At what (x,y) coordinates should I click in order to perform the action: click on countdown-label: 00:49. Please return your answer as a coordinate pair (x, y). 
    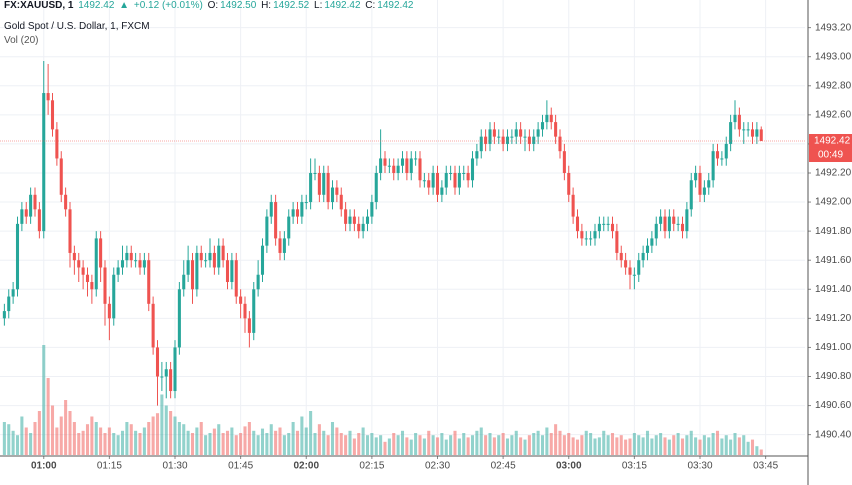
    Looking at the image, I should click on (830, 155).